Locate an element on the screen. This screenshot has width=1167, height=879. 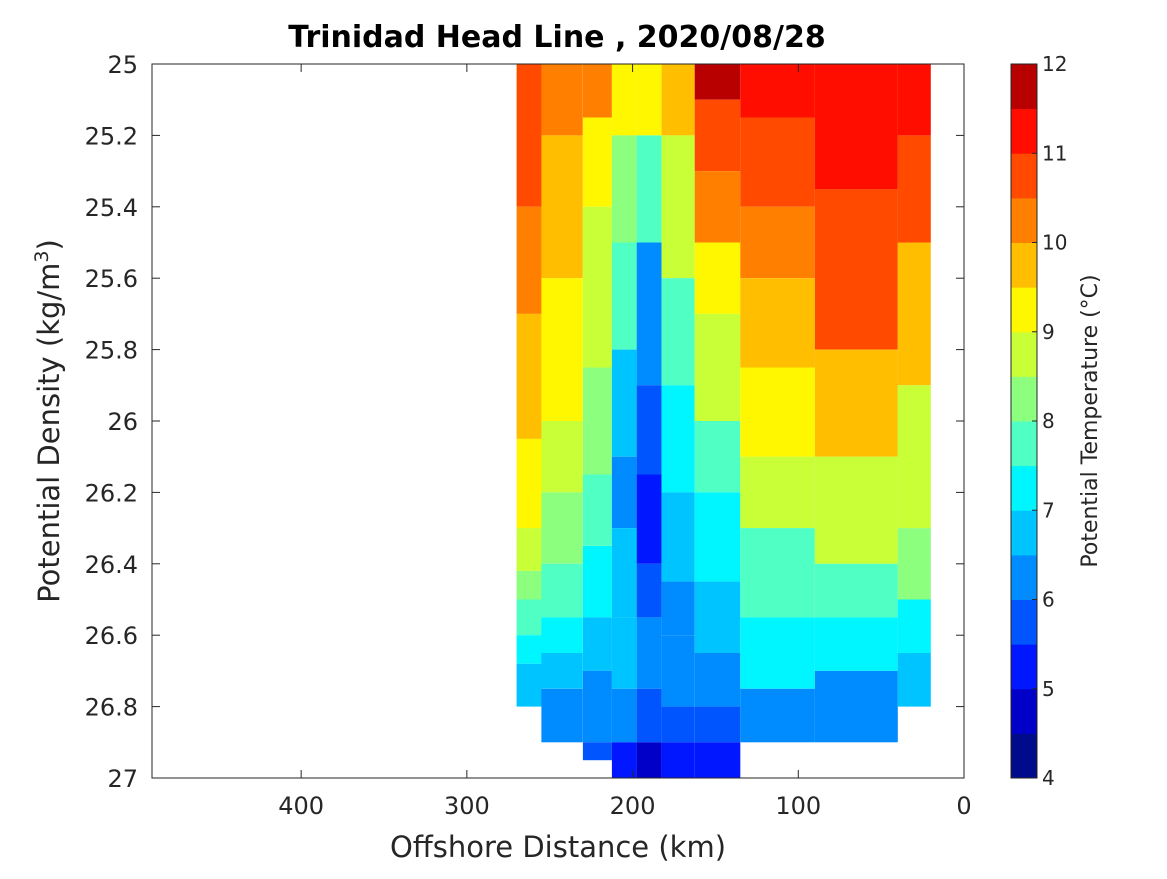
y-axis-label-sup: 3 is located at coordinates (42, 256).